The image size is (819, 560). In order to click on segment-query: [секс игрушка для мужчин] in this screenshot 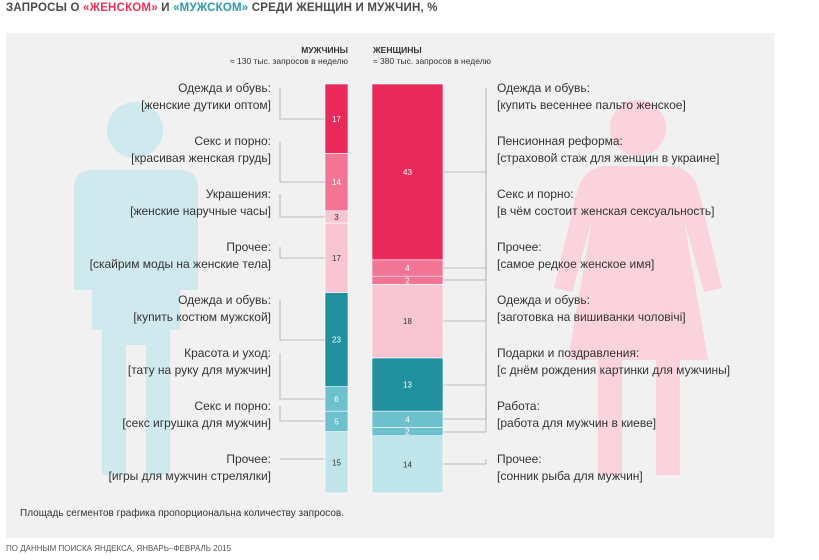, I will do `click(196, 423)`.